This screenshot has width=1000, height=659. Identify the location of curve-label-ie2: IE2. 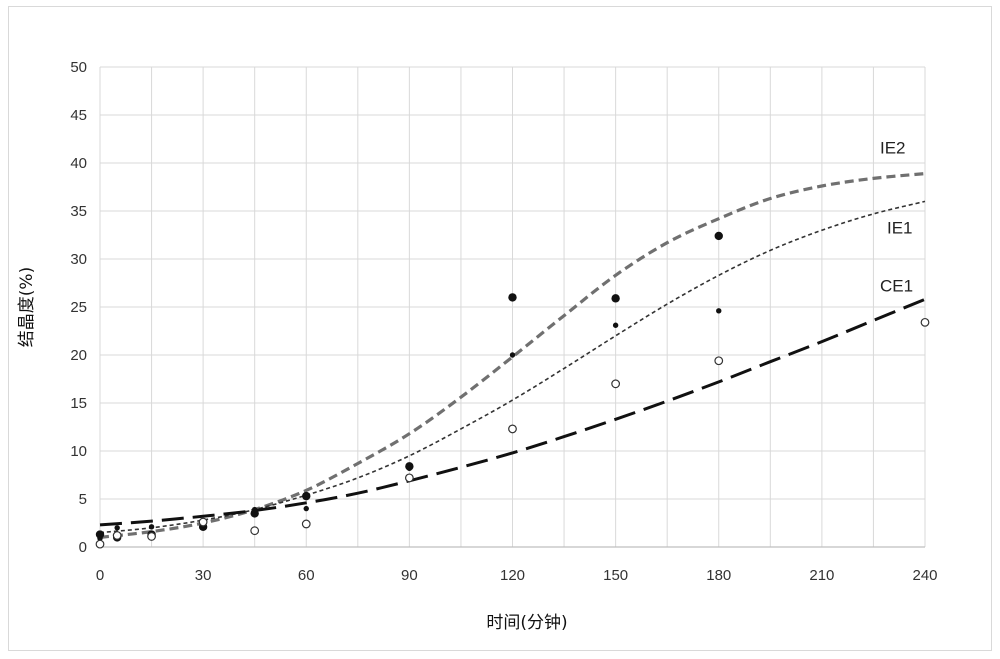
(893, 148).